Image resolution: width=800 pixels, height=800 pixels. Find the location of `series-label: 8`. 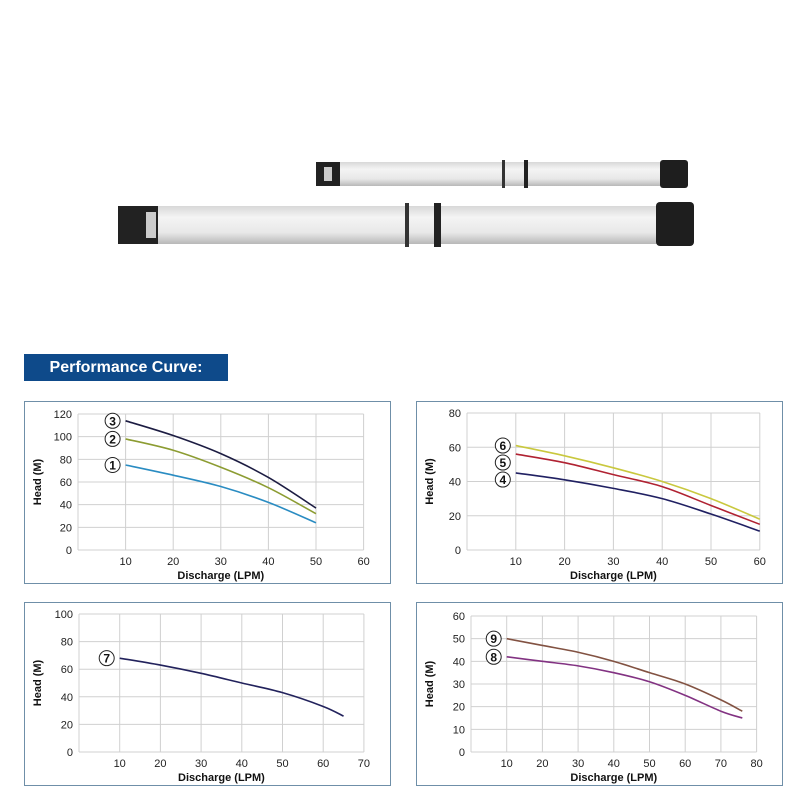

series-label: 8 is located at coordinates (493, 657).